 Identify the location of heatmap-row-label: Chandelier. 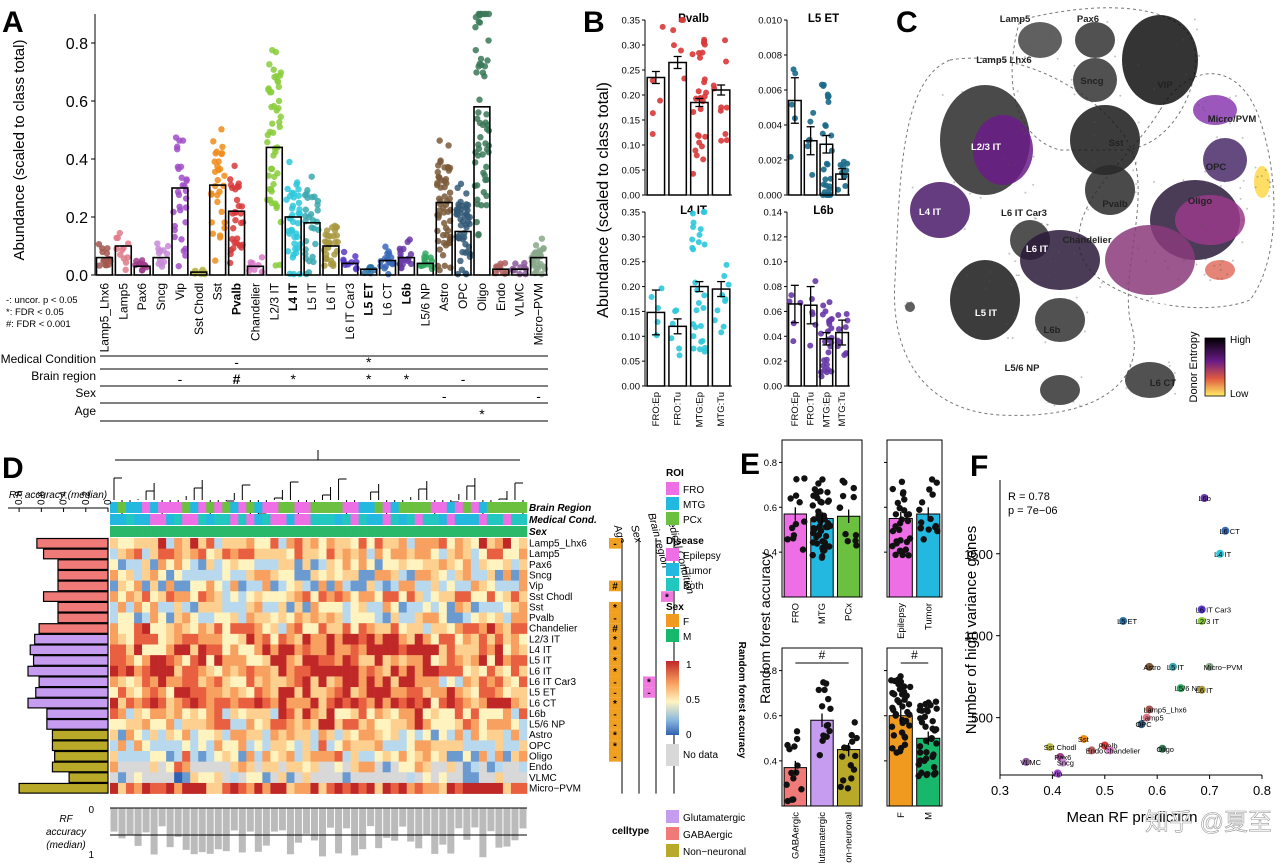
(553, 629).